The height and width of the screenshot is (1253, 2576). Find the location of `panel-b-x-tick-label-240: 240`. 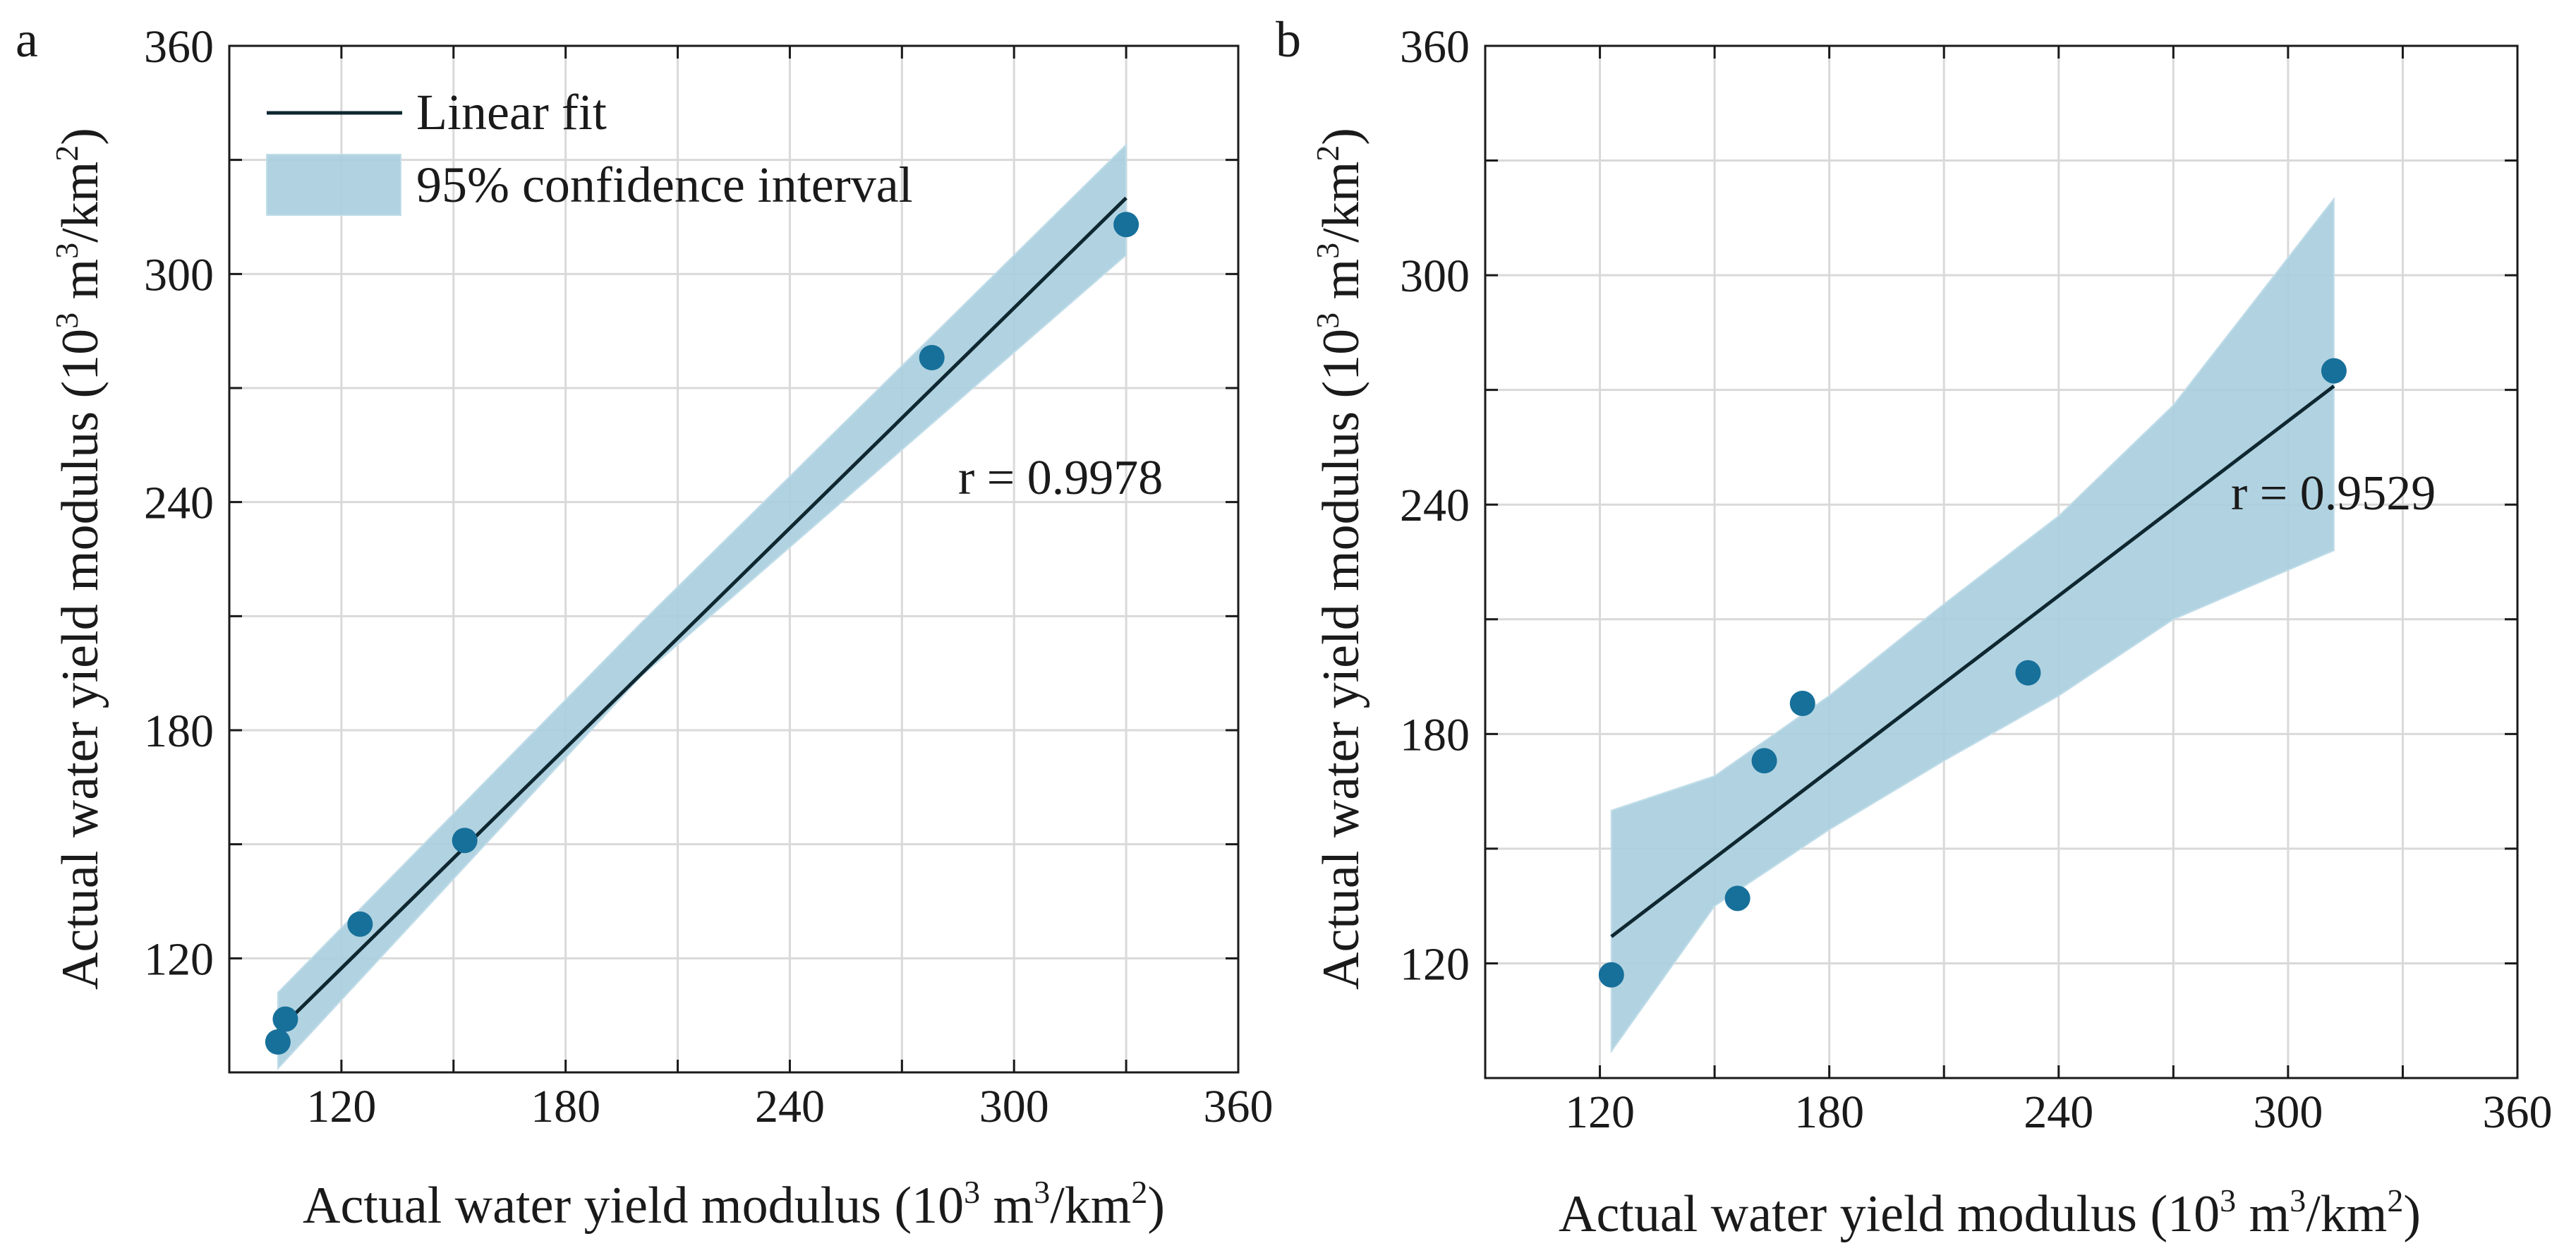

panel-b-x-tick-label-240: 240 is located at coordinates (2059, 1112).